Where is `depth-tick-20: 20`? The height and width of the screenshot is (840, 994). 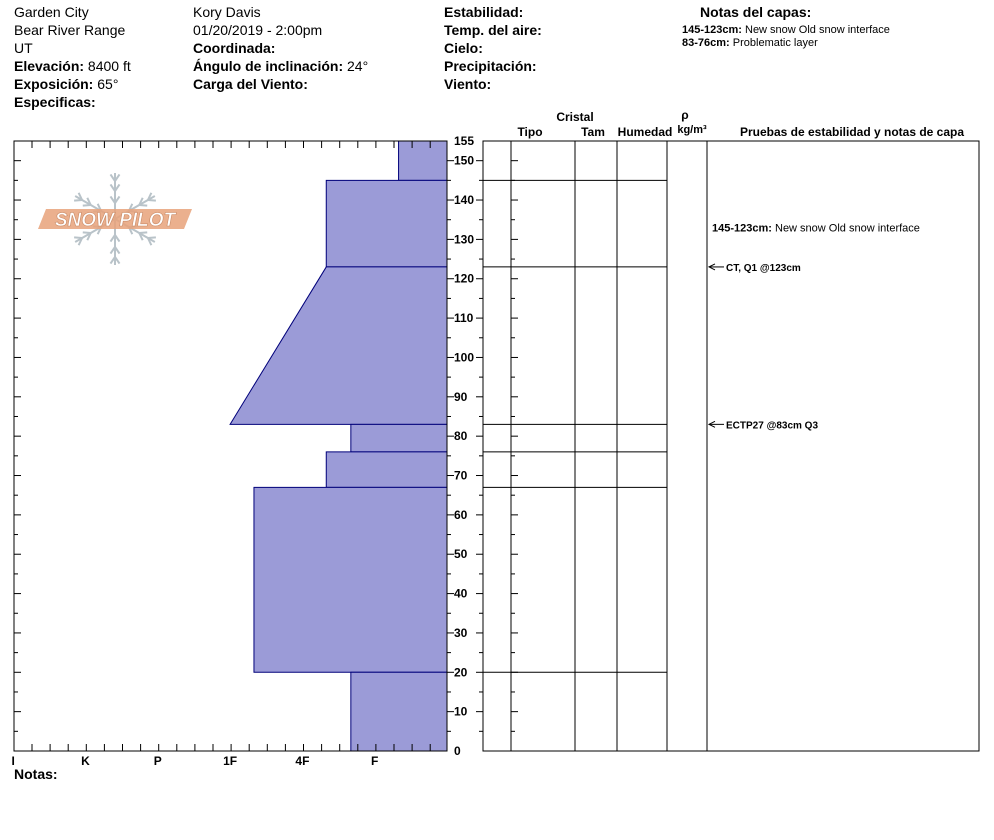
depth-tick-20: 20 is located at coordinates (461, 672).